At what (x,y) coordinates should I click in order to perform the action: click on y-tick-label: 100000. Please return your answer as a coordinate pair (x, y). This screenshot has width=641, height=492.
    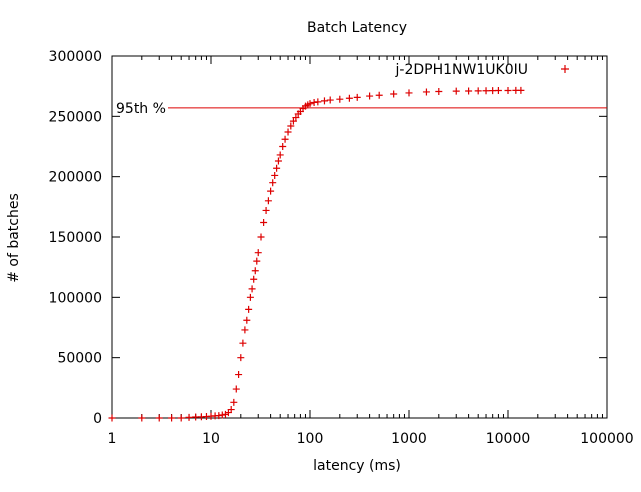
    Looking at the image, I should click on (75, 298).